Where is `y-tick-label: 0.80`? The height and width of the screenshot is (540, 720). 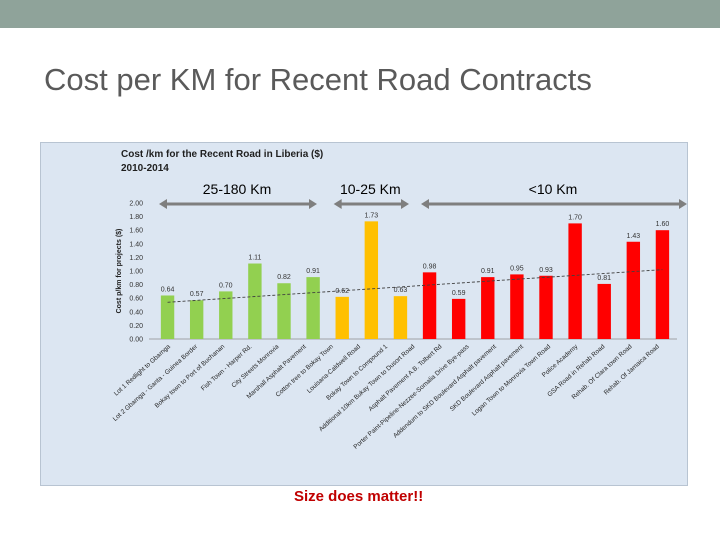 y-tick-label: 0.80 is located at coordinates (136, 285).